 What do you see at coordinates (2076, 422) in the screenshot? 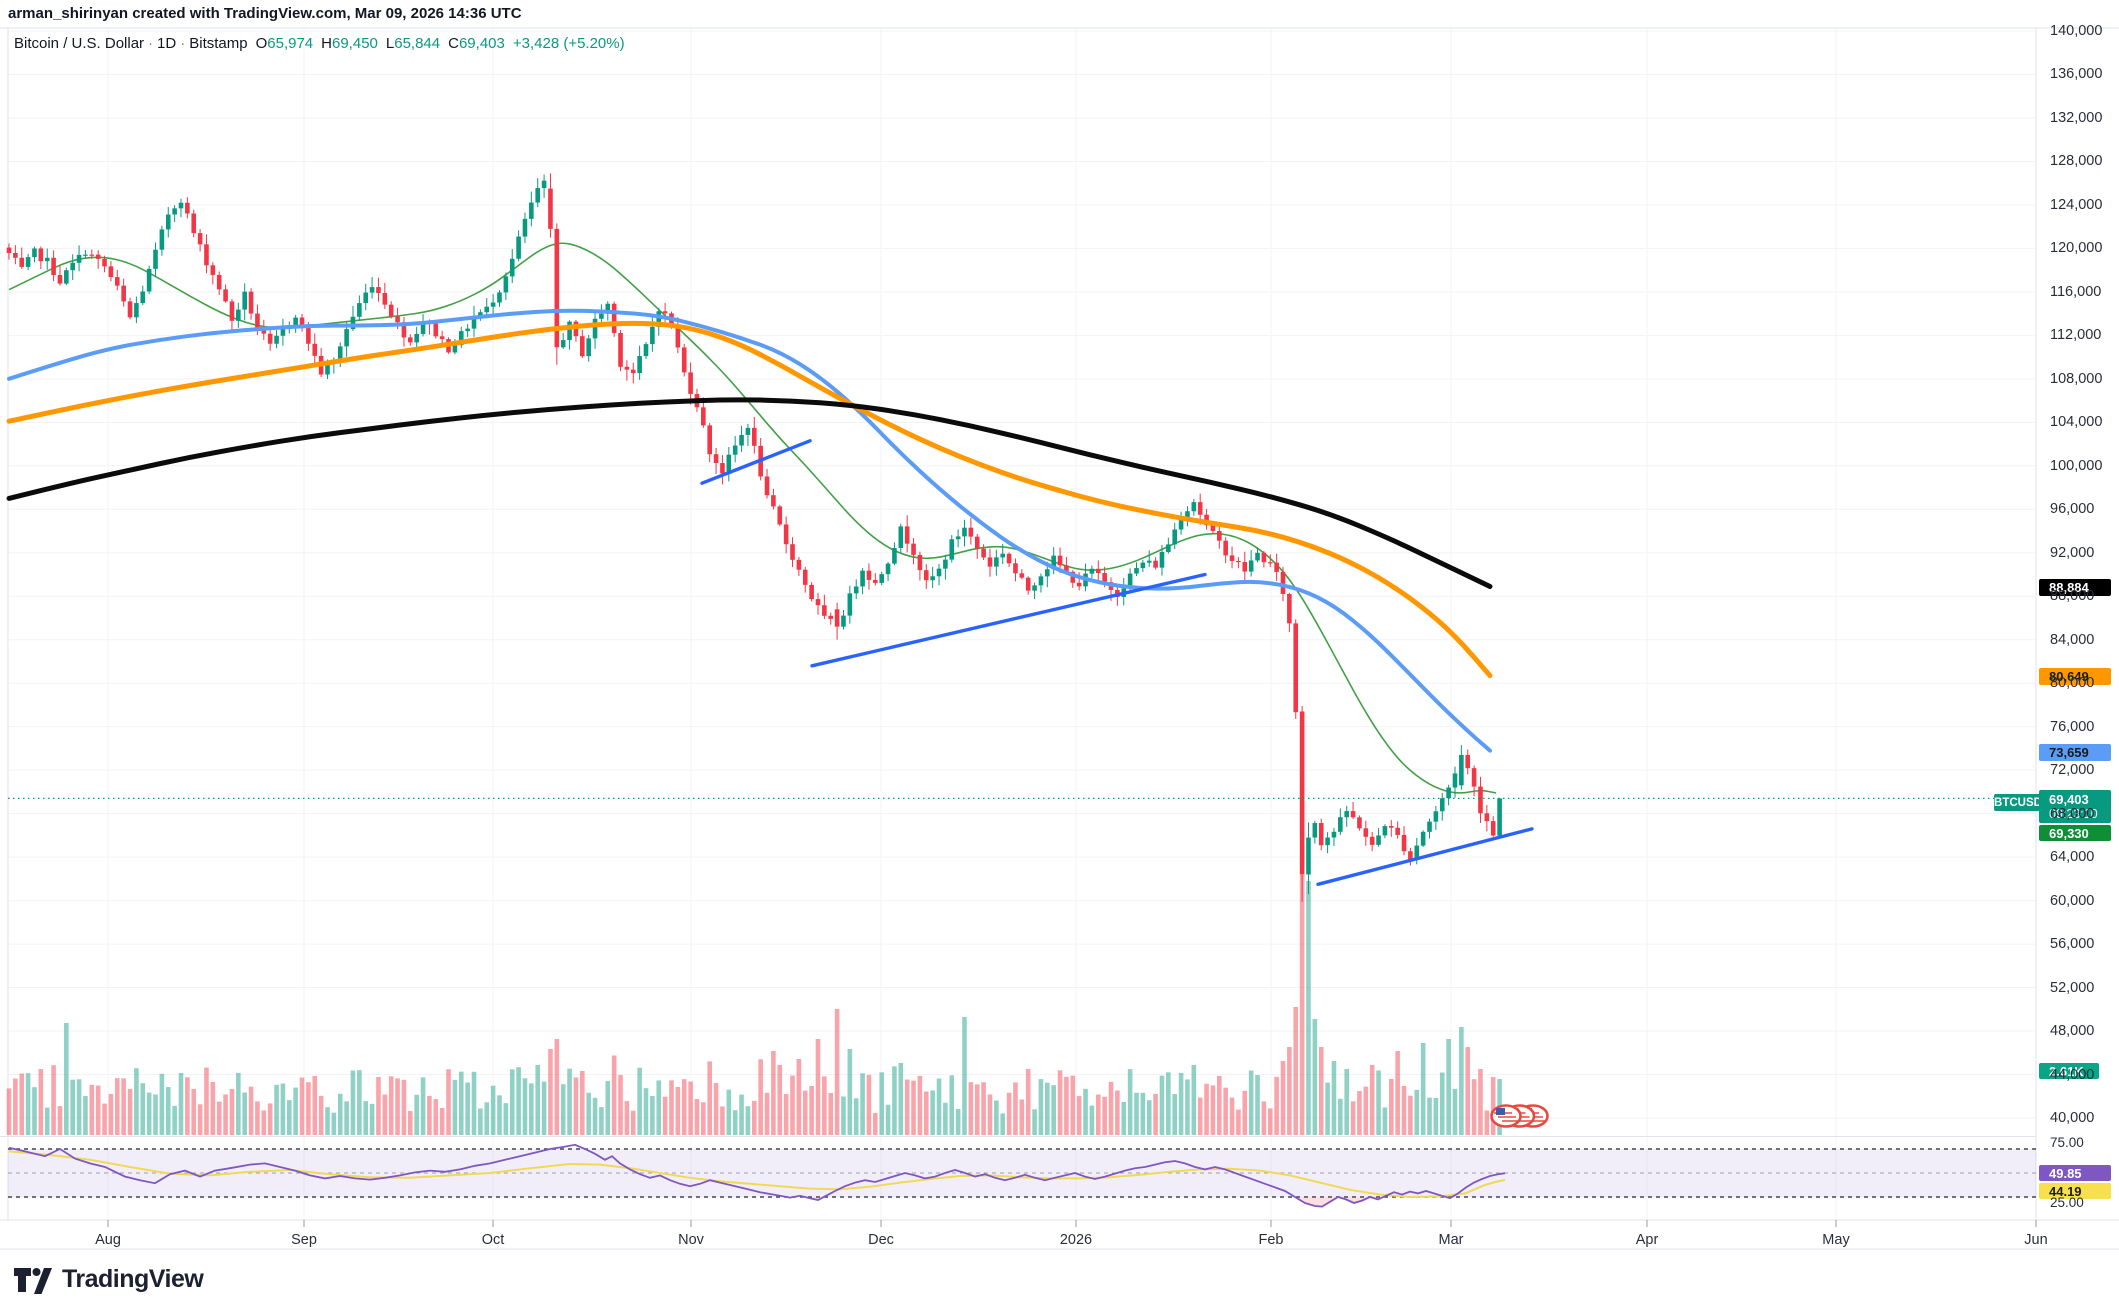
I see `price-axis-label: 104,000` at bounding box center [2076, 422].